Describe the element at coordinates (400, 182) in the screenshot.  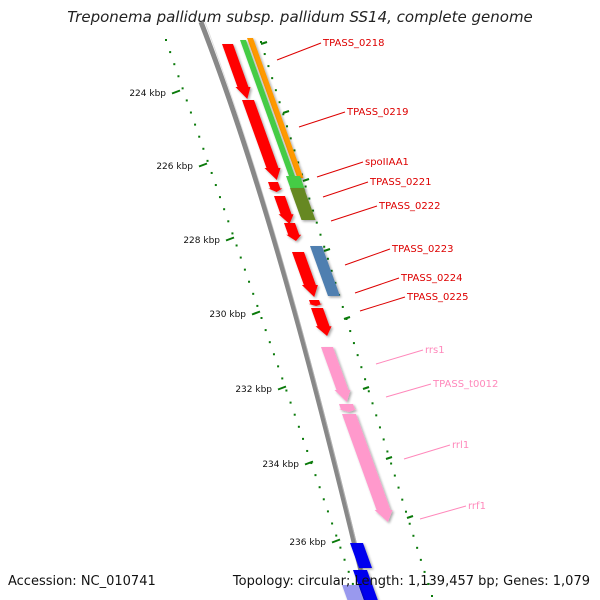
I see `feature-label: TPASS_0221` at that location.